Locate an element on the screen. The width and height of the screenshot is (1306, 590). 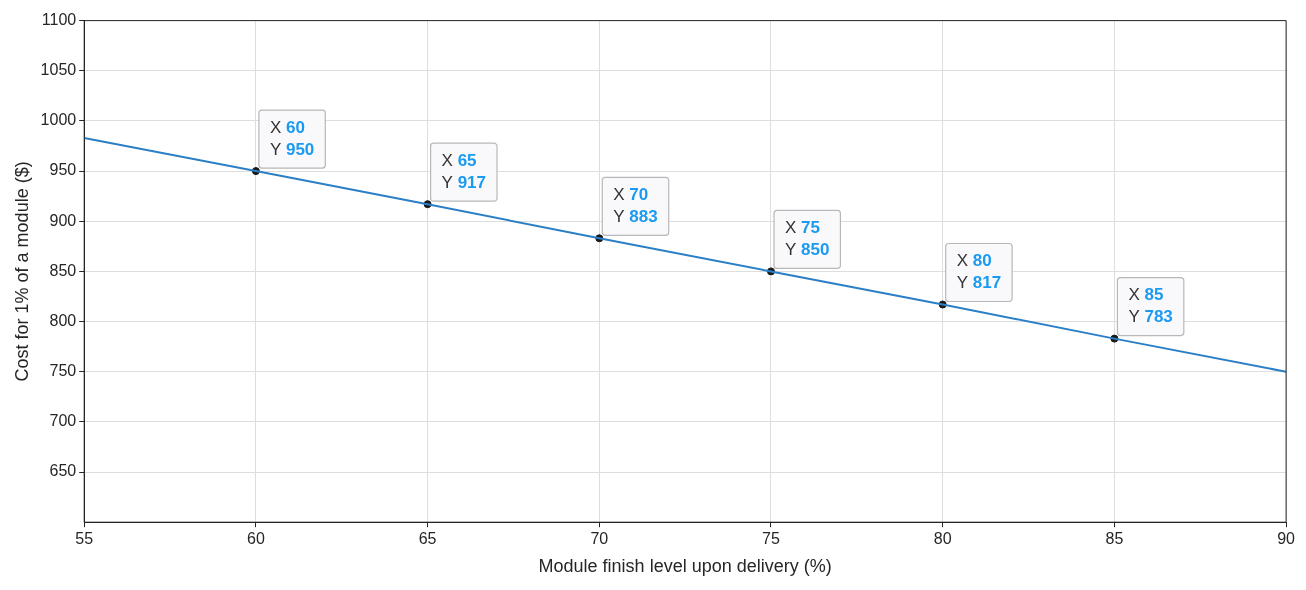
annotation: X 80 Y 817 is located at coordinates (979, 272).